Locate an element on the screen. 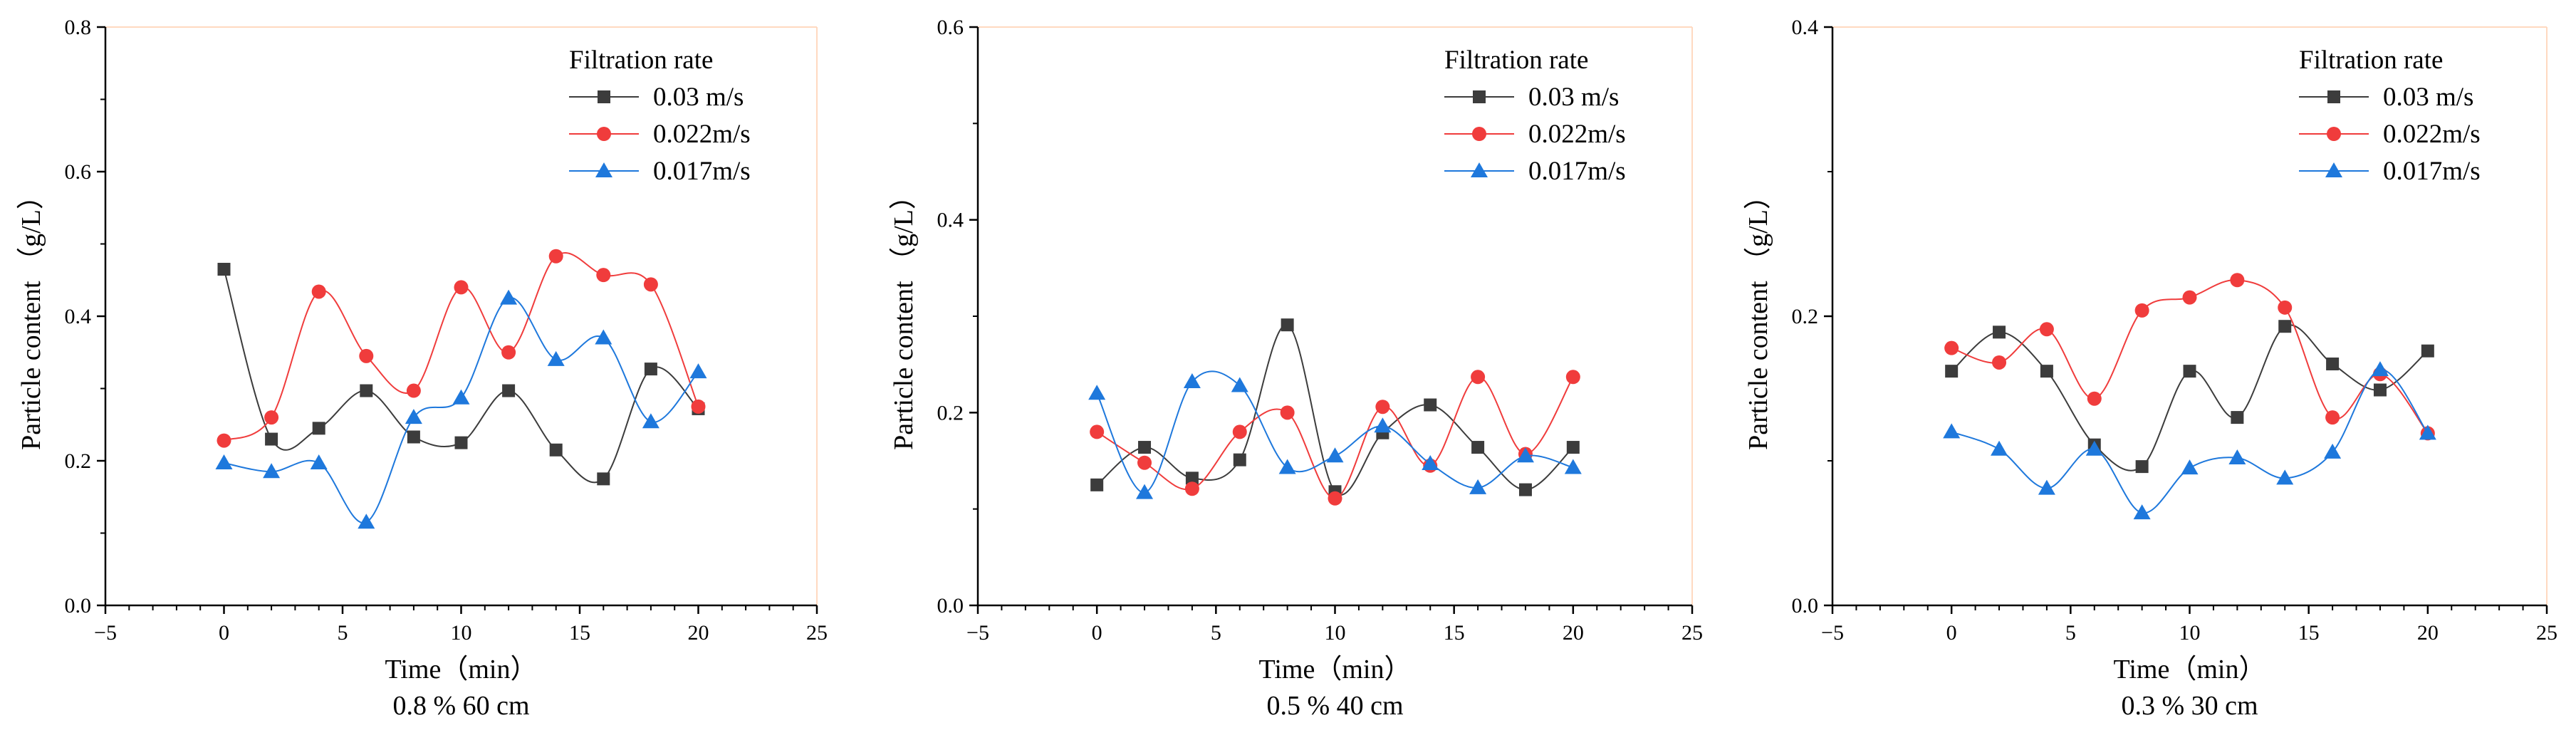  y-axis-title: Particle content （g/L） is located at coordinates (904, 316).